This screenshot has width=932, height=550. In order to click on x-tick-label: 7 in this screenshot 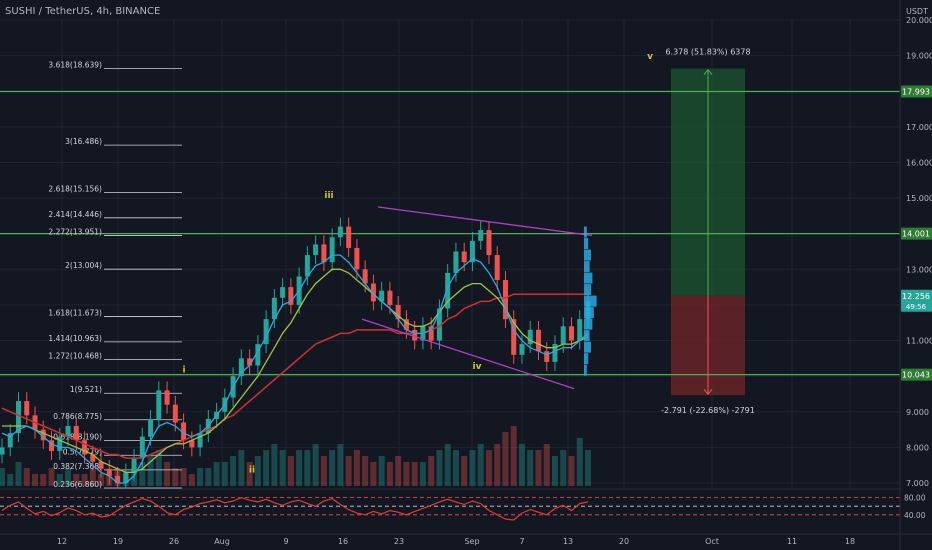, I will do `click(521, 541)`.